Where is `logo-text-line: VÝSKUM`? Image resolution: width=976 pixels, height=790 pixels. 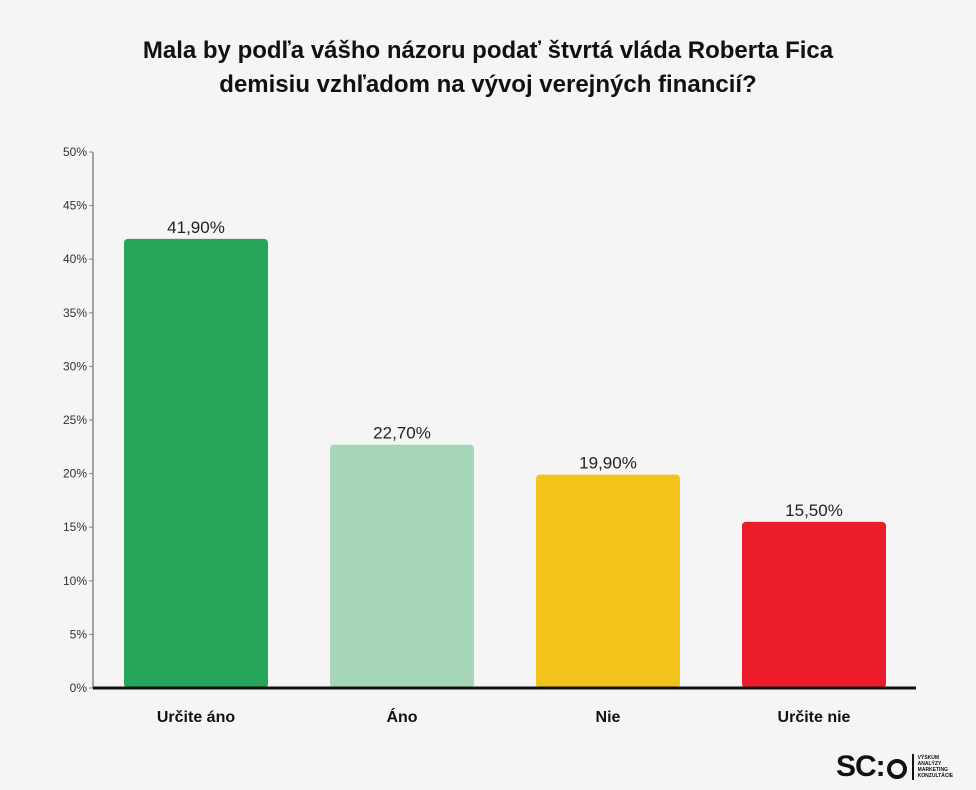
logo-text-line: VÝSKUM is located at coordinates (928, 758).